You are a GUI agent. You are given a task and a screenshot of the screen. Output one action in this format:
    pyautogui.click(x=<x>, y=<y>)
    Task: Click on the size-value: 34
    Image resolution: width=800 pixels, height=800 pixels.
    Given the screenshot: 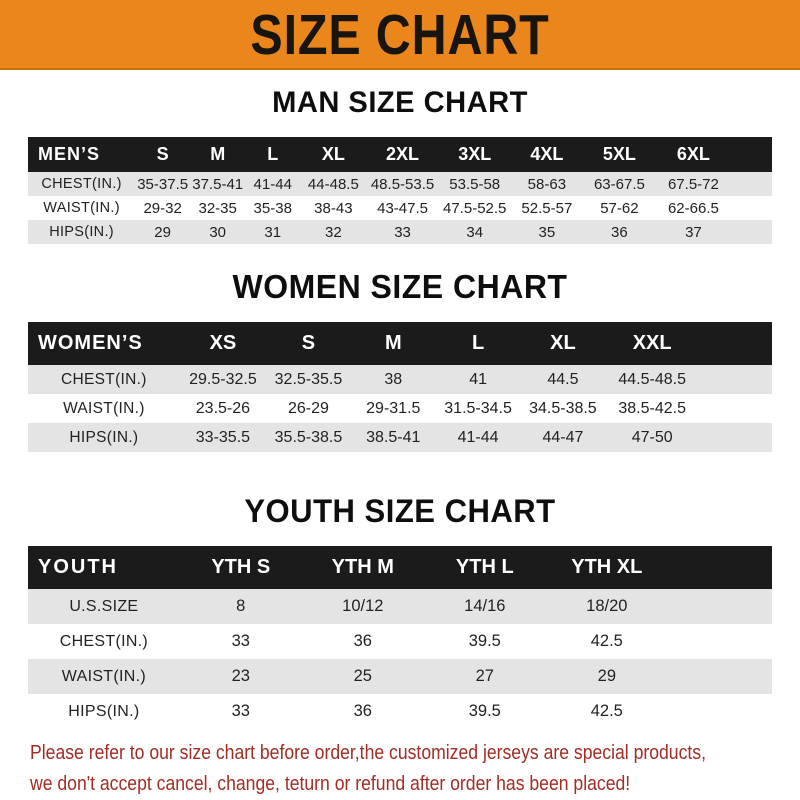 What is the action you would take?
    pyautogui.click(x=474, y=232)
    